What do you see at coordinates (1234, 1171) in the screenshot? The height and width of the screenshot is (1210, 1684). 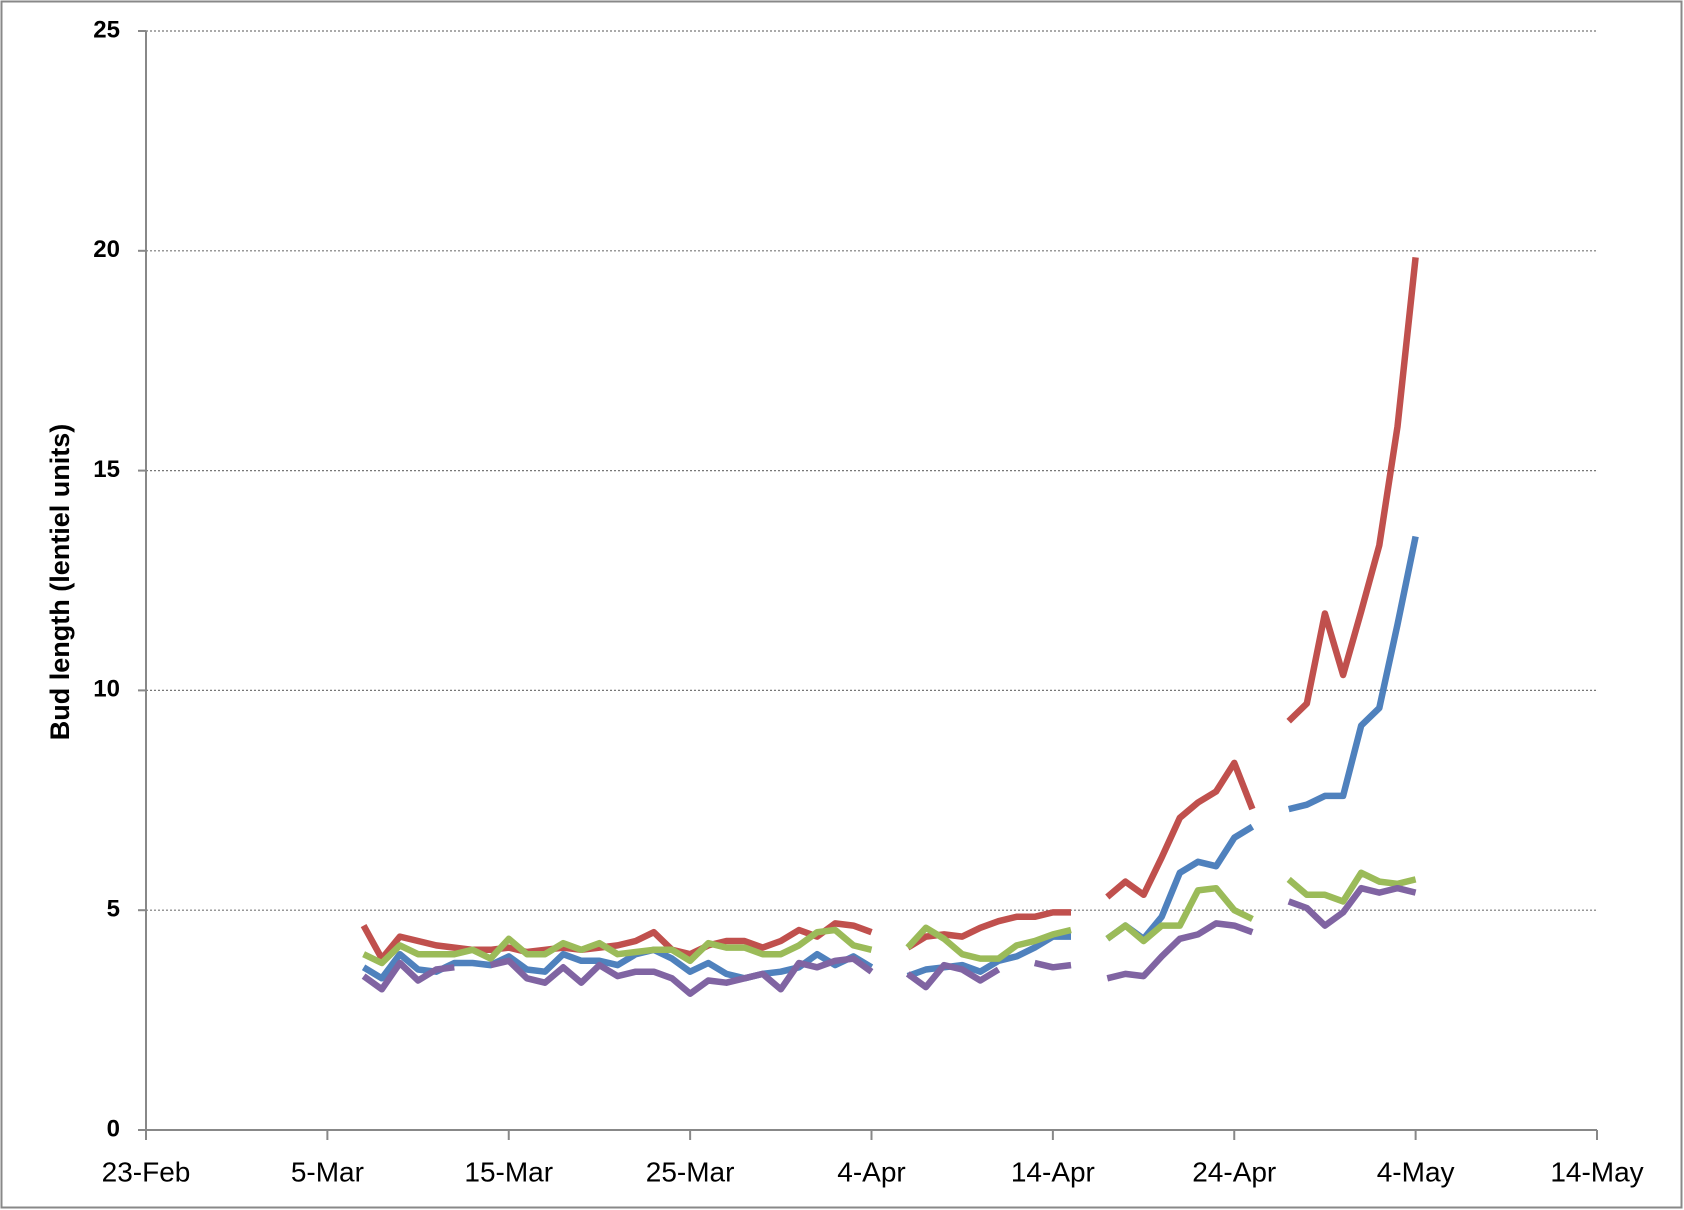 I see `x-tick-label: 24-Apr` at bounding box center [1234, 1171].